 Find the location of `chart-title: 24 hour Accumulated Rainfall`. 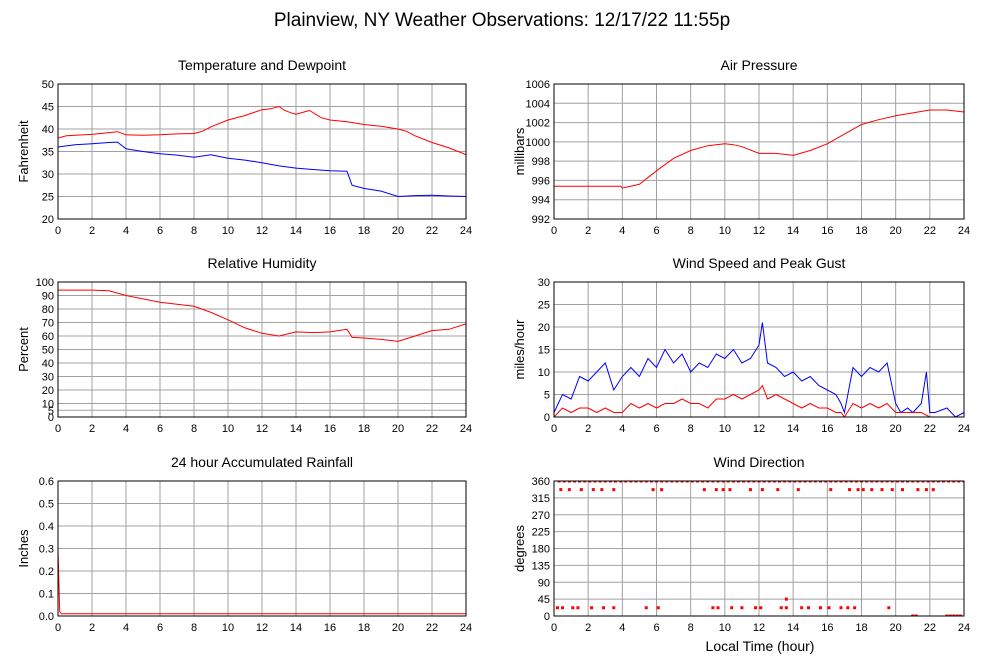

chart-title: 24 hour Accumulated Rainfall is located at coordinates (262, 462).